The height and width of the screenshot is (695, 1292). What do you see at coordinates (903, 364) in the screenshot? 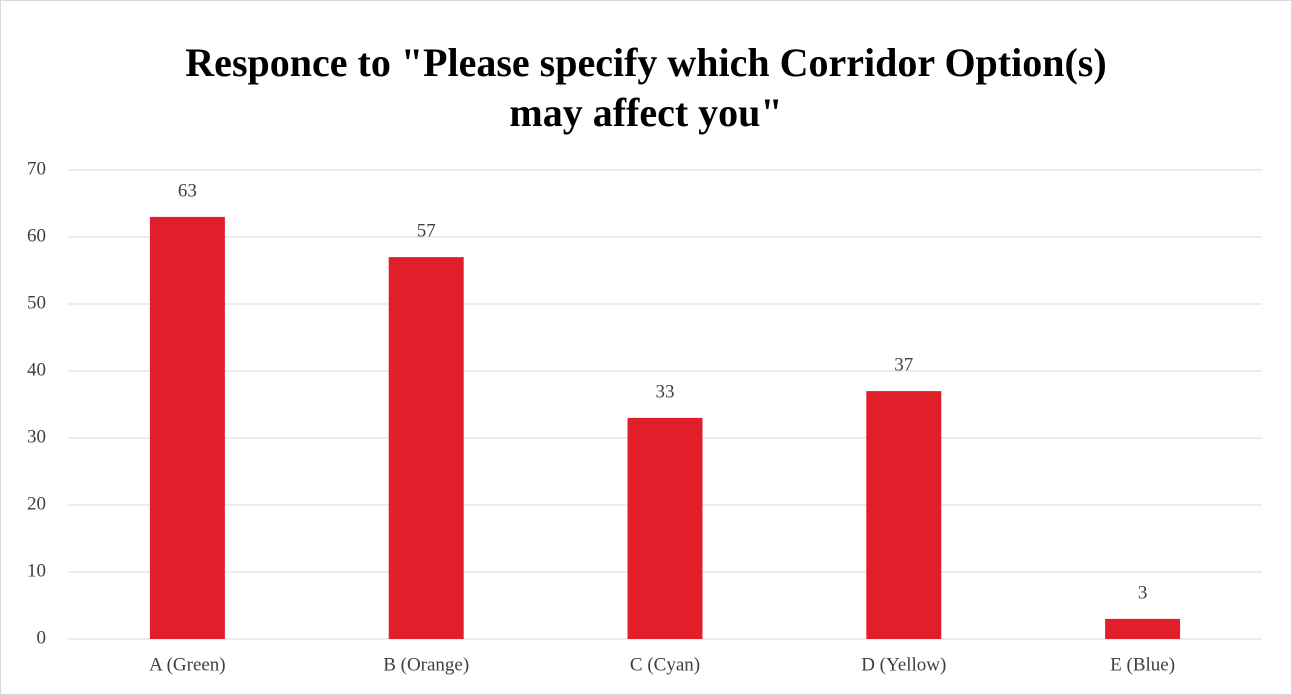
I see `data-label: 37` at bounding box center [903, 364].